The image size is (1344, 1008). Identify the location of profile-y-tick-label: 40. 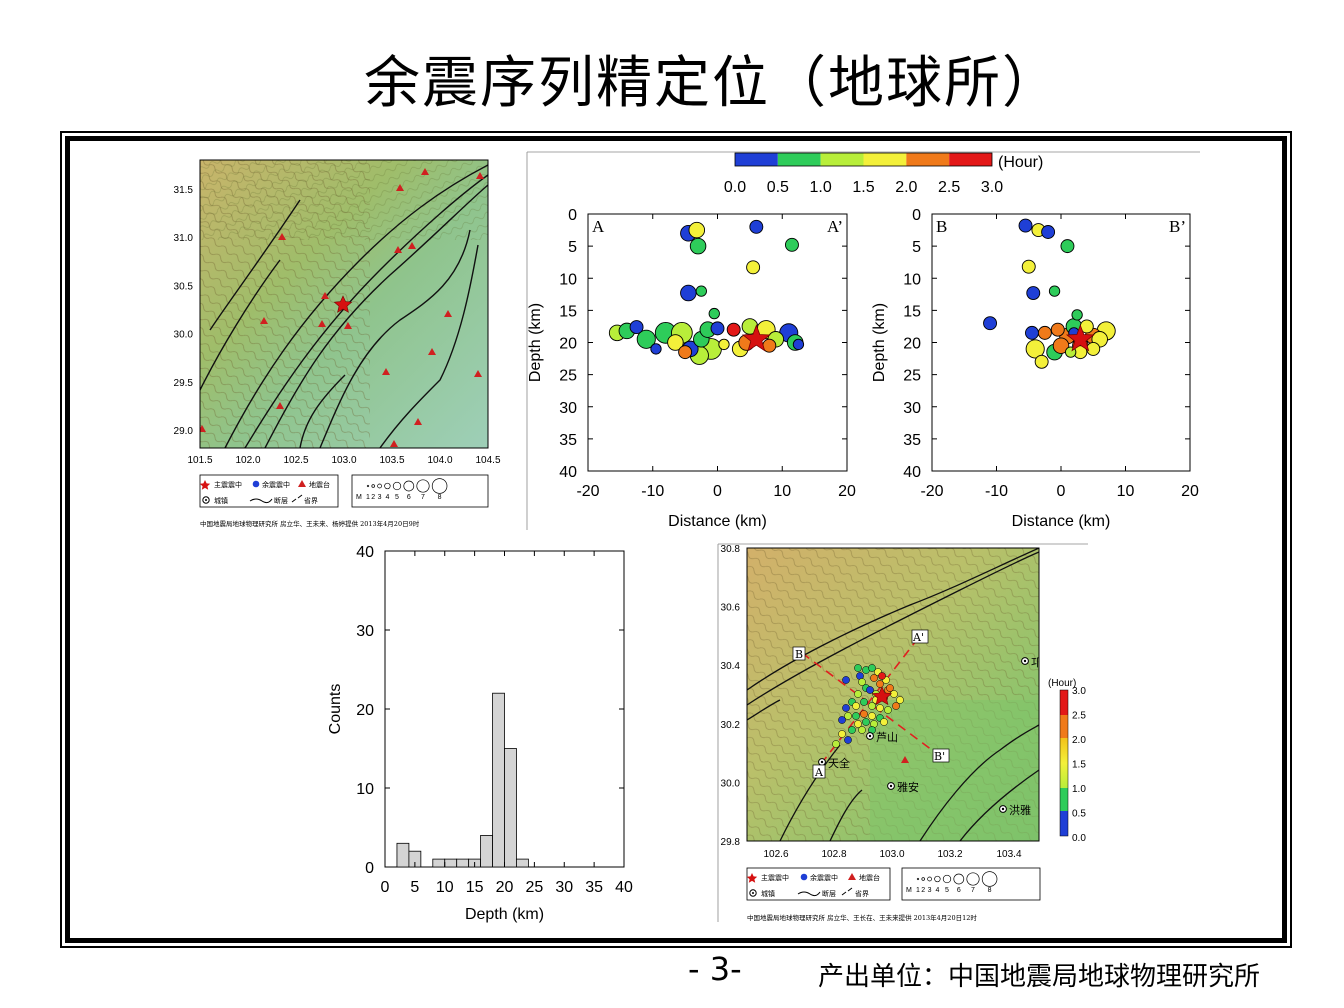
(568, 472).